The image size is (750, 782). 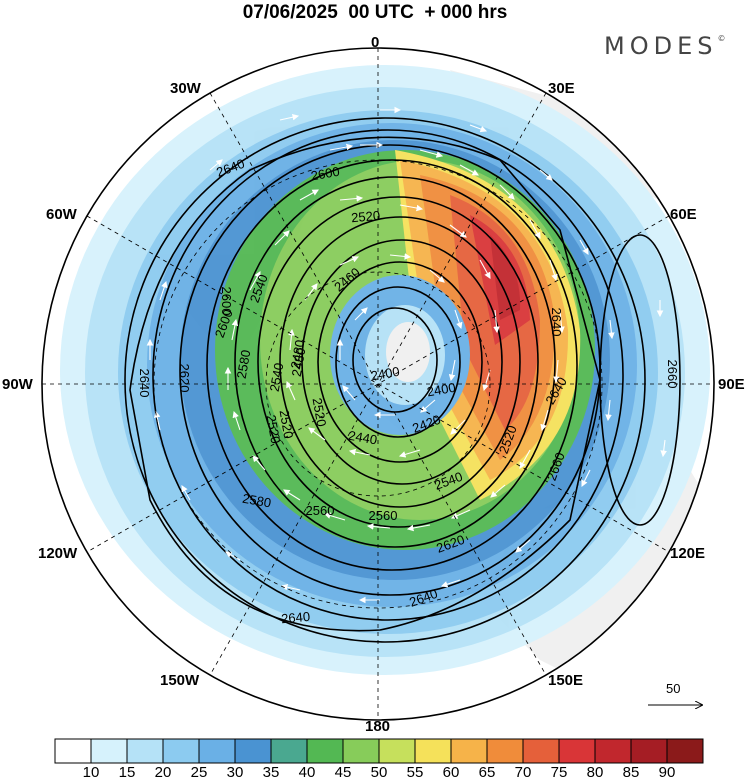 What do you see at coordinates (199, 772) in the screenshot?
I see `colorbar-tick-label: 25` at bounding box center [199, 772].